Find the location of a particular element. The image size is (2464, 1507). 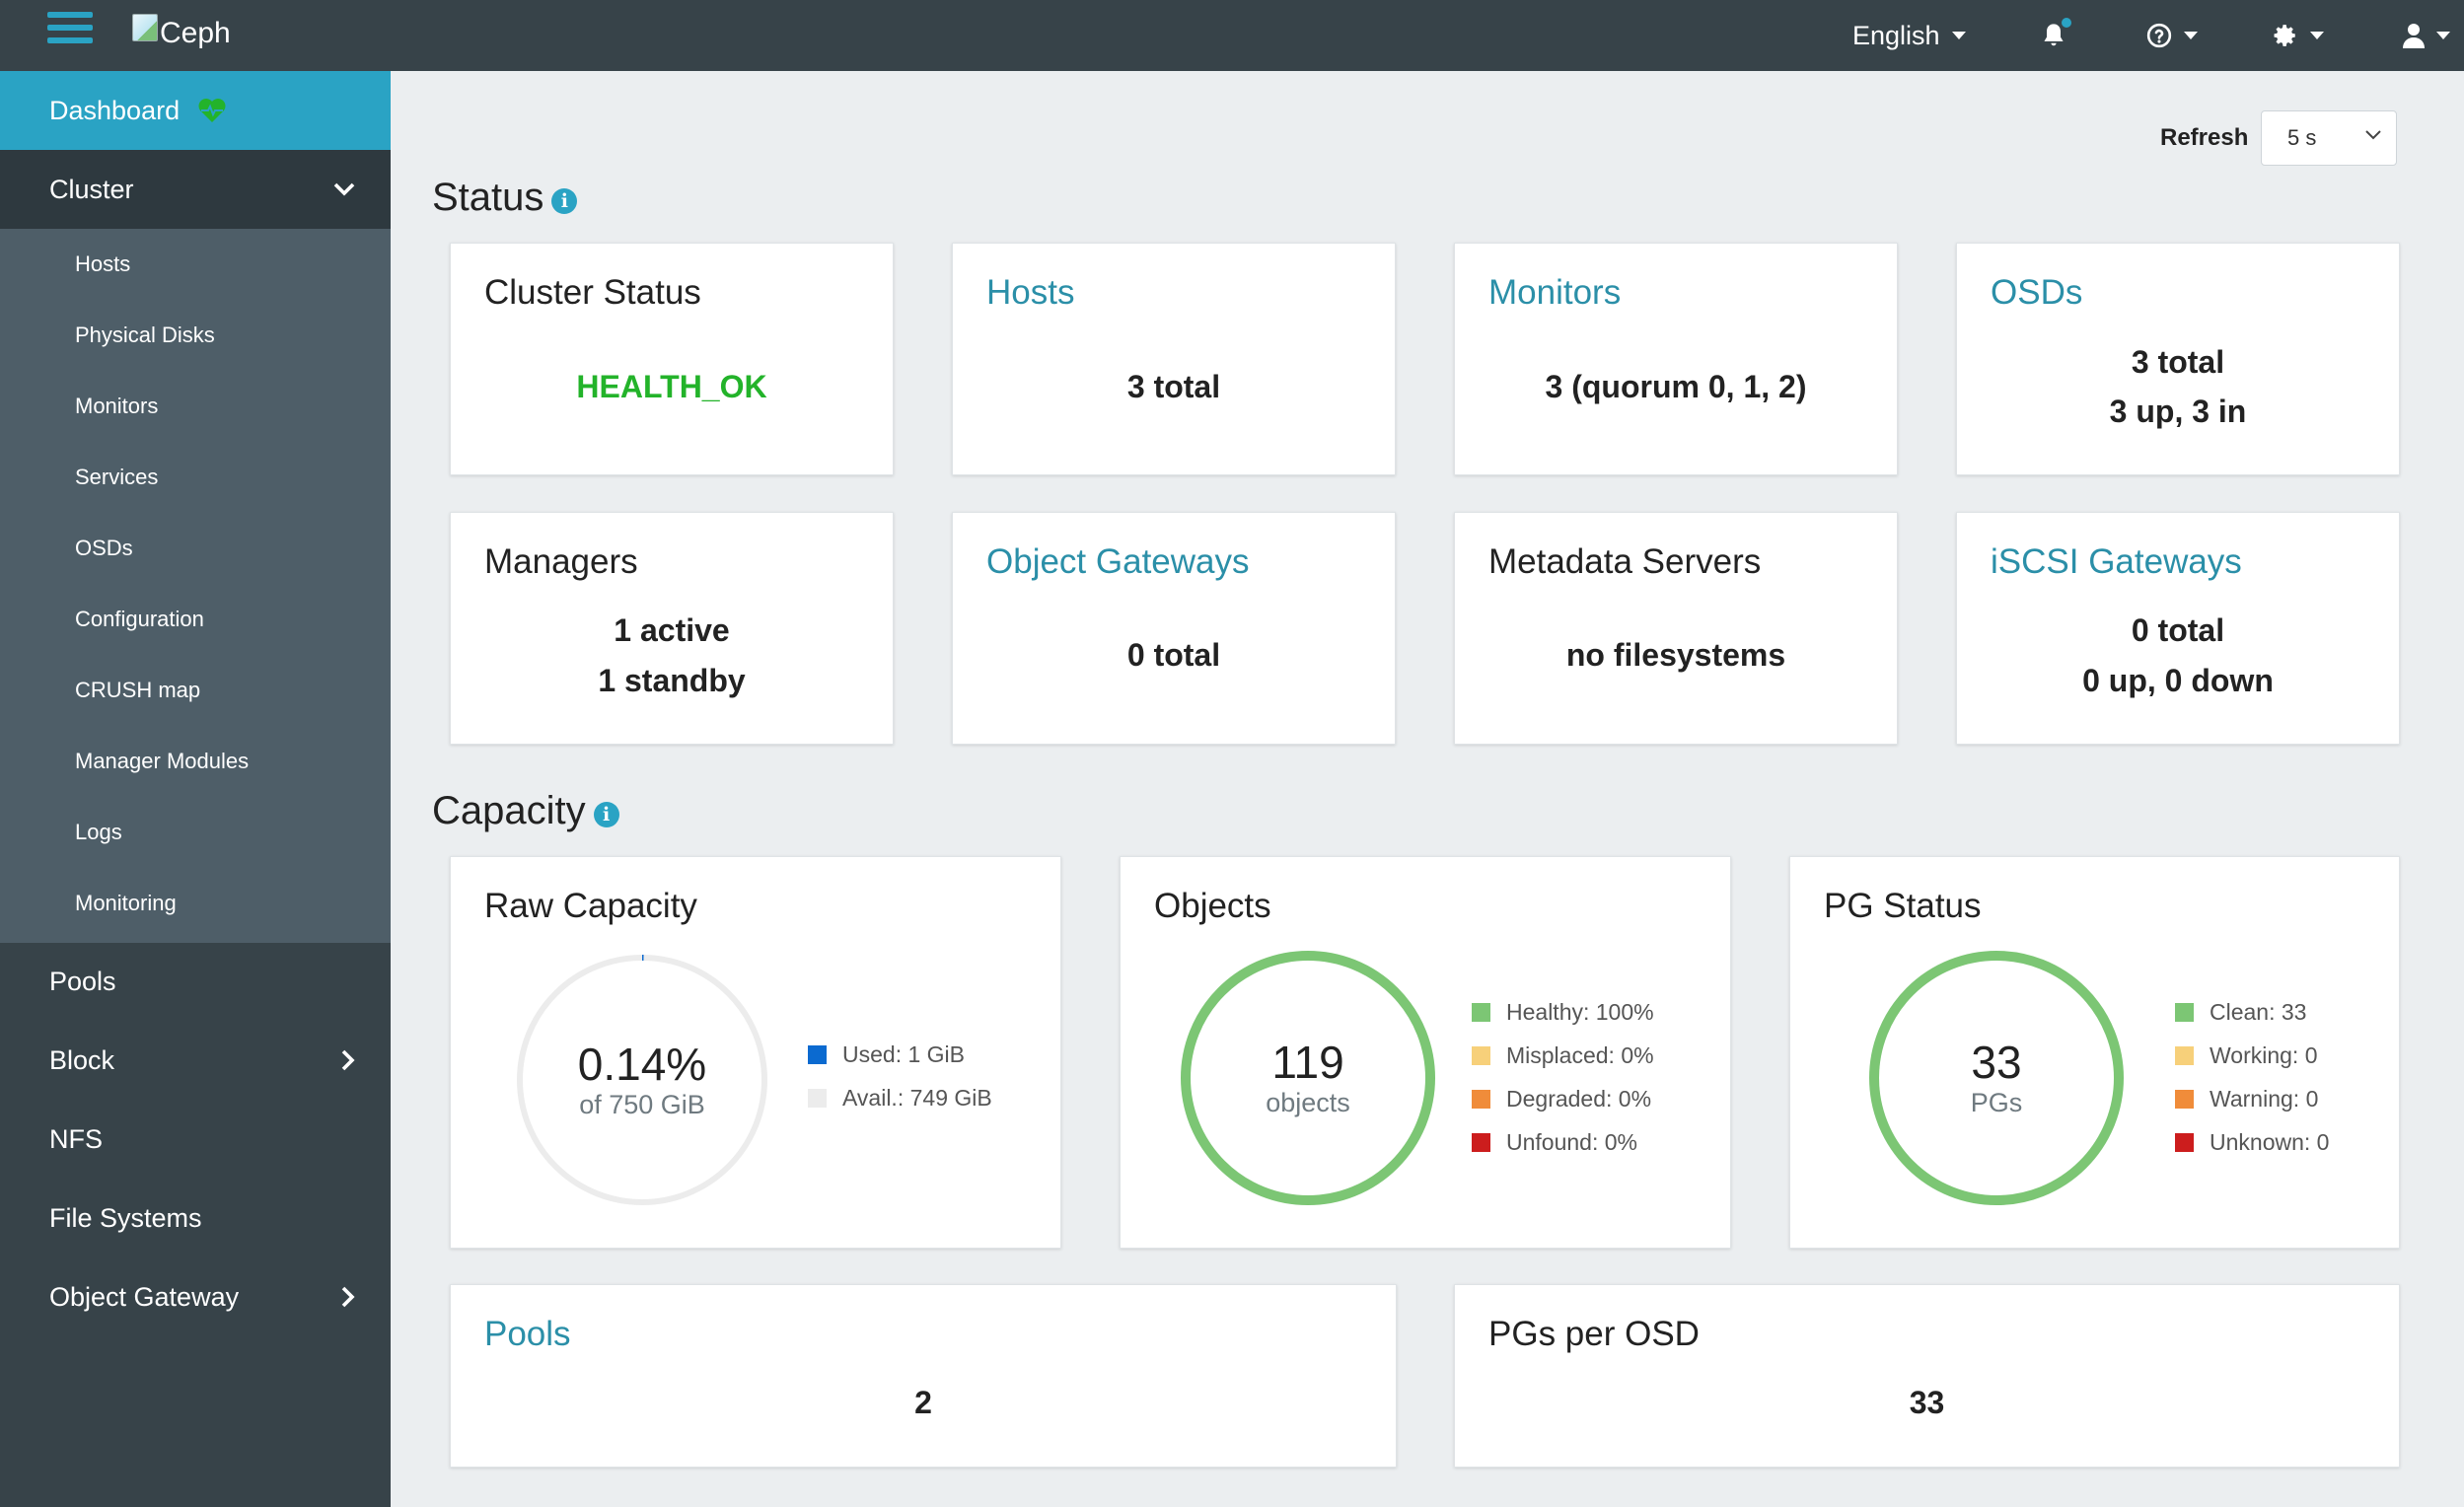

raw-capacity-chart is located at coordinates (642, 1080).